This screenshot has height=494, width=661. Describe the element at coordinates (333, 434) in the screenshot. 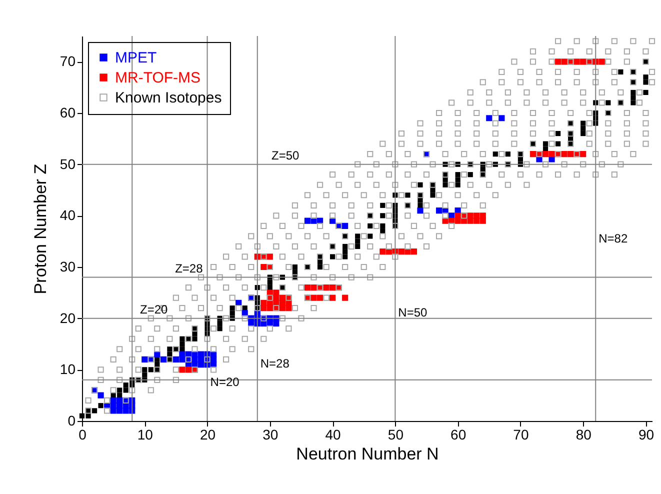

I see `x-tick-label: 40` at that location.